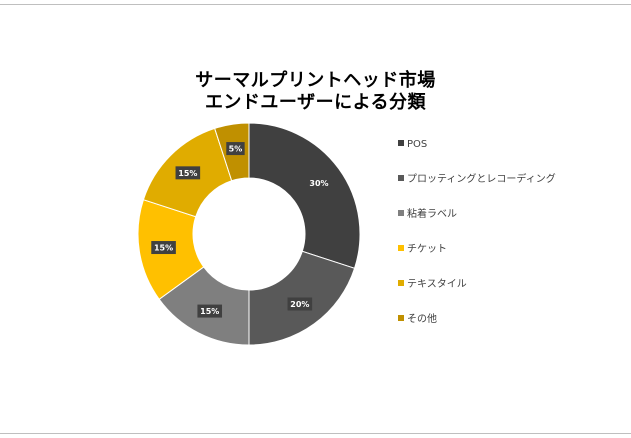  I want to click on legend-label: 粘着ラベル, so click(432, 214).